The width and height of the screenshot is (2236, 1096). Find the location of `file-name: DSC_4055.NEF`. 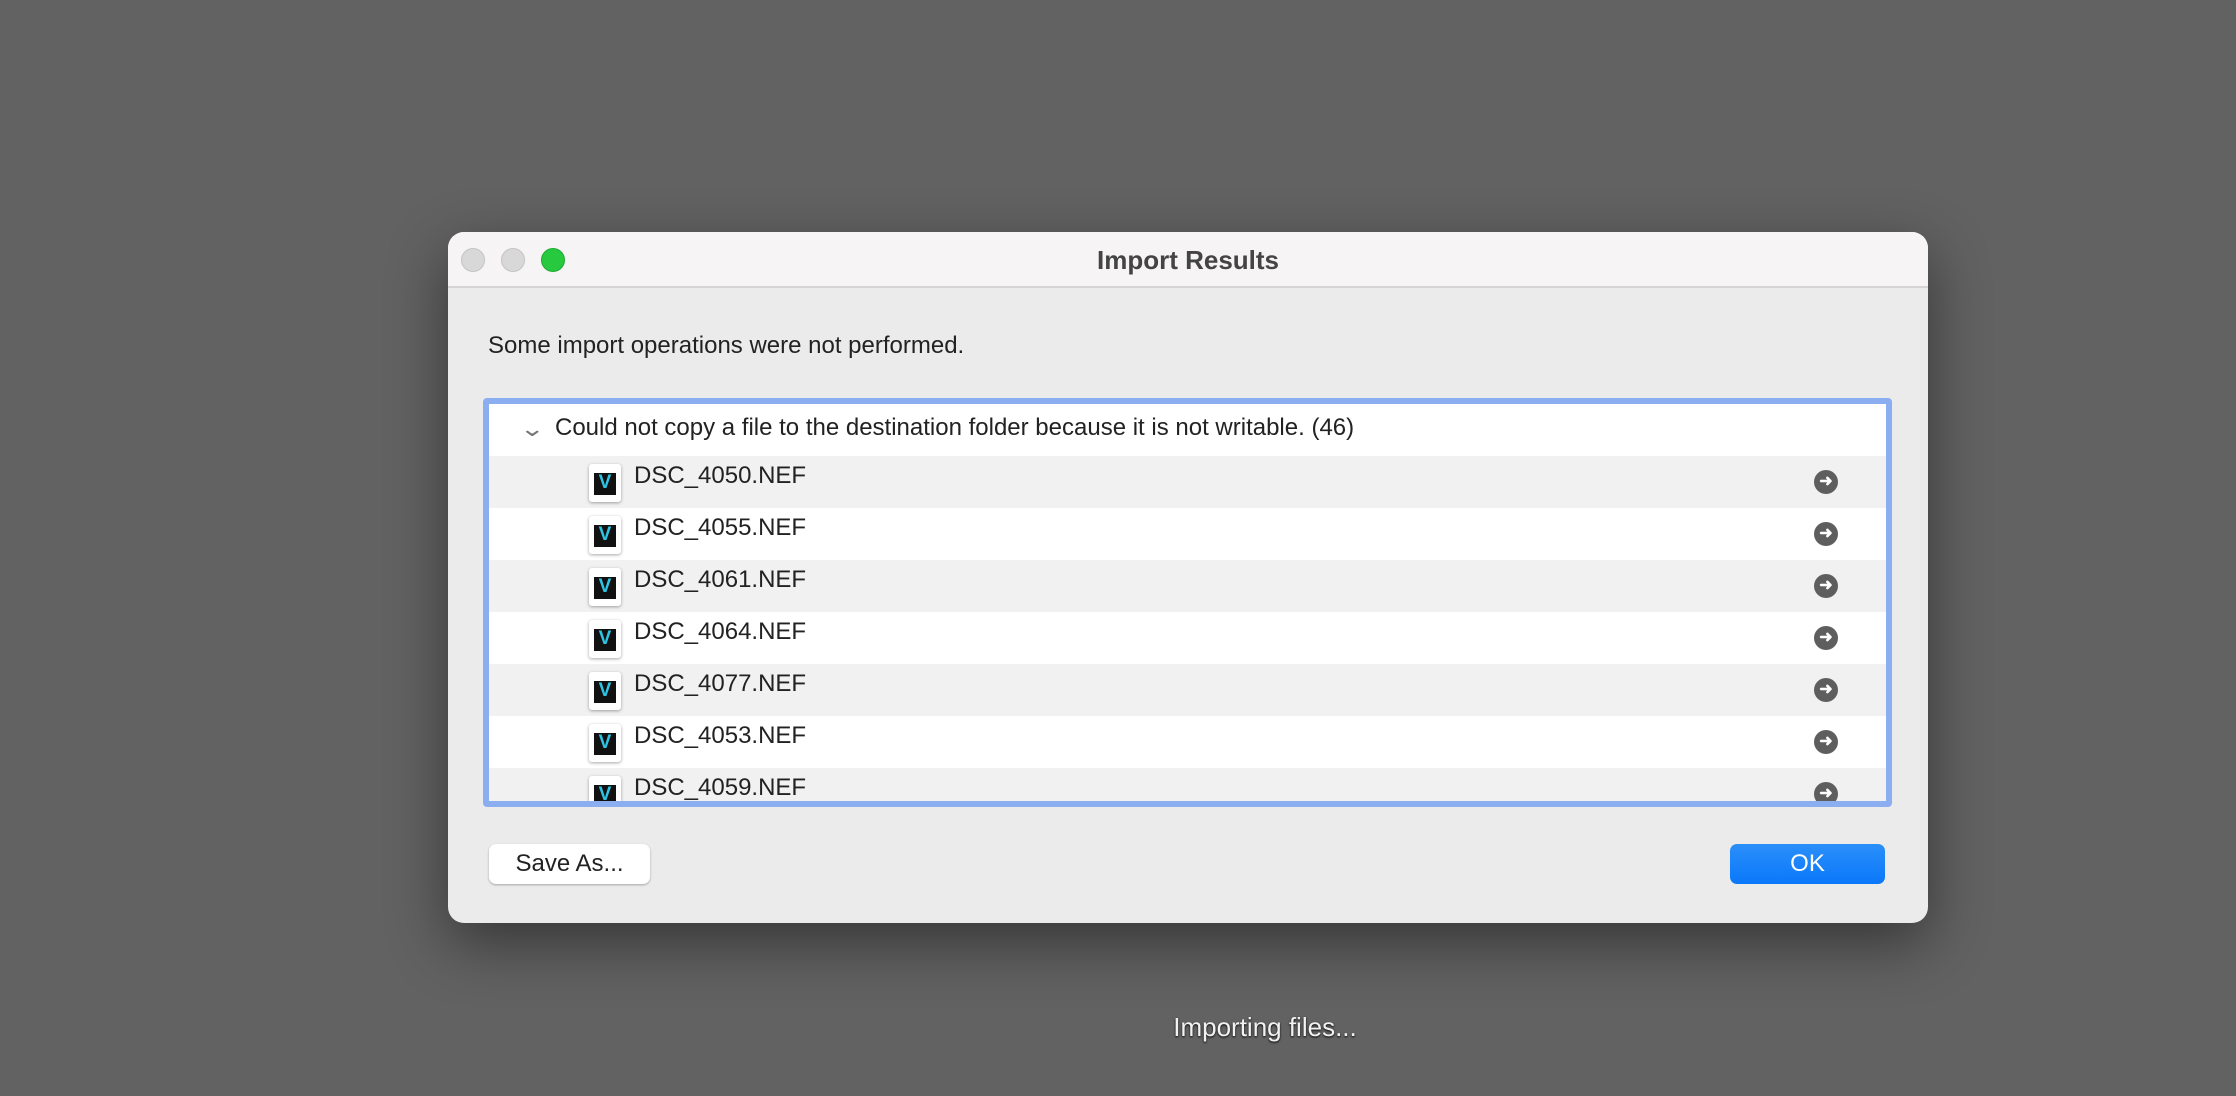

file-name: DSC_4055.NEF is located at coordinates (720, 527).